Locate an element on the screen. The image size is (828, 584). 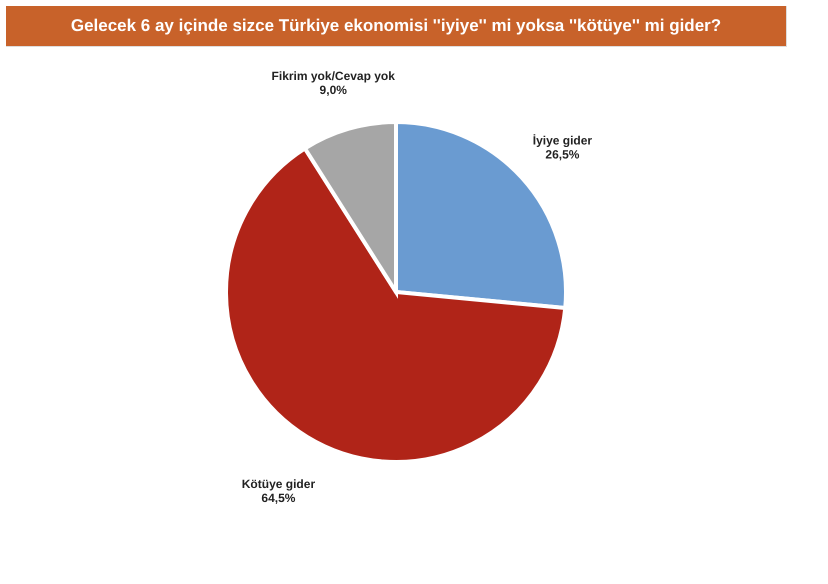
data-label: 9,0% is located at coordinates (334, 89).